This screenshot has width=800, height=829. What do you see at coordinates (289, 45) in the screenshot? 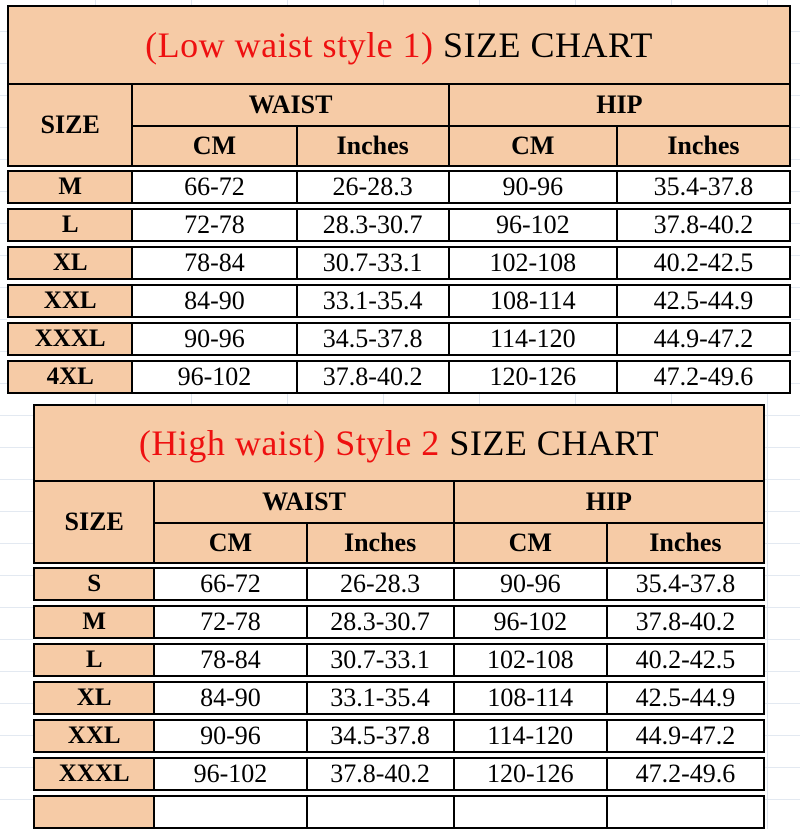
I see `title-style-label: (Low waist style 1)` at bounding box center [289, 45].